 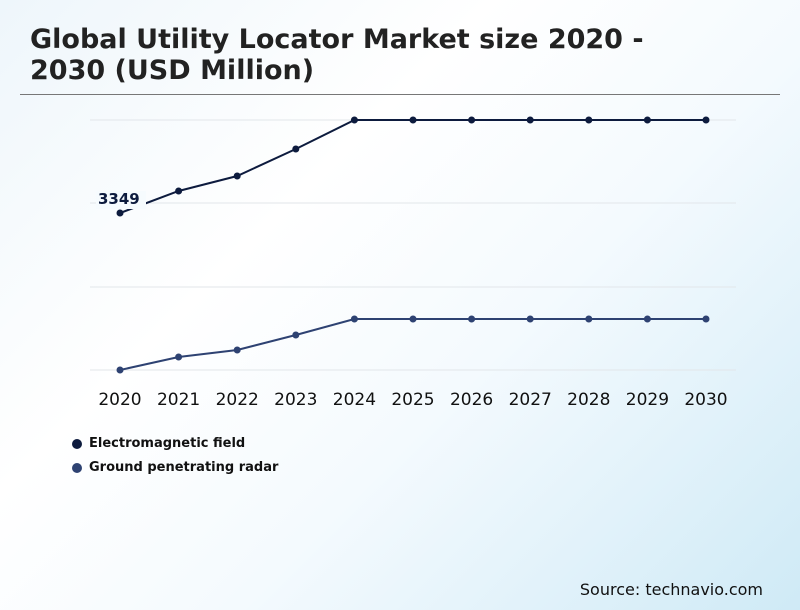 I want to click on x-tick-label: 2023, so click(x=295, y=400).